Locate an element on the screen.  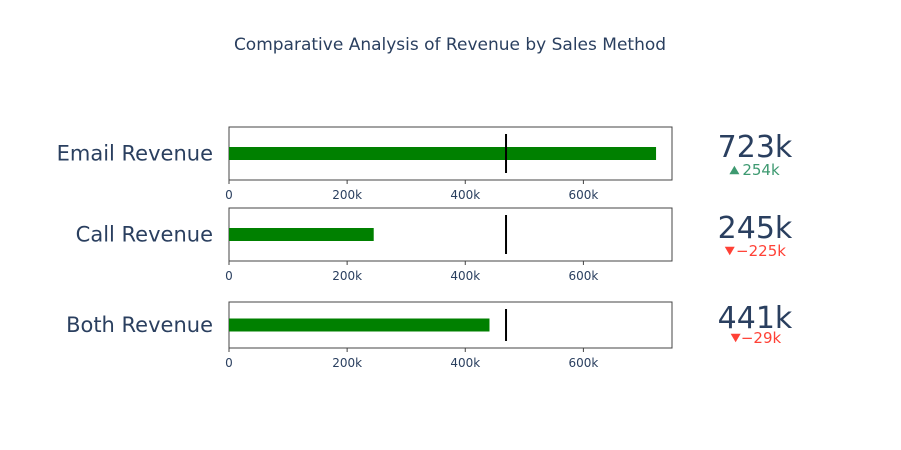
bullet-row: Call Revenue 0 200k 400k 600k 245k−225k is located at coordinates (434, 245).